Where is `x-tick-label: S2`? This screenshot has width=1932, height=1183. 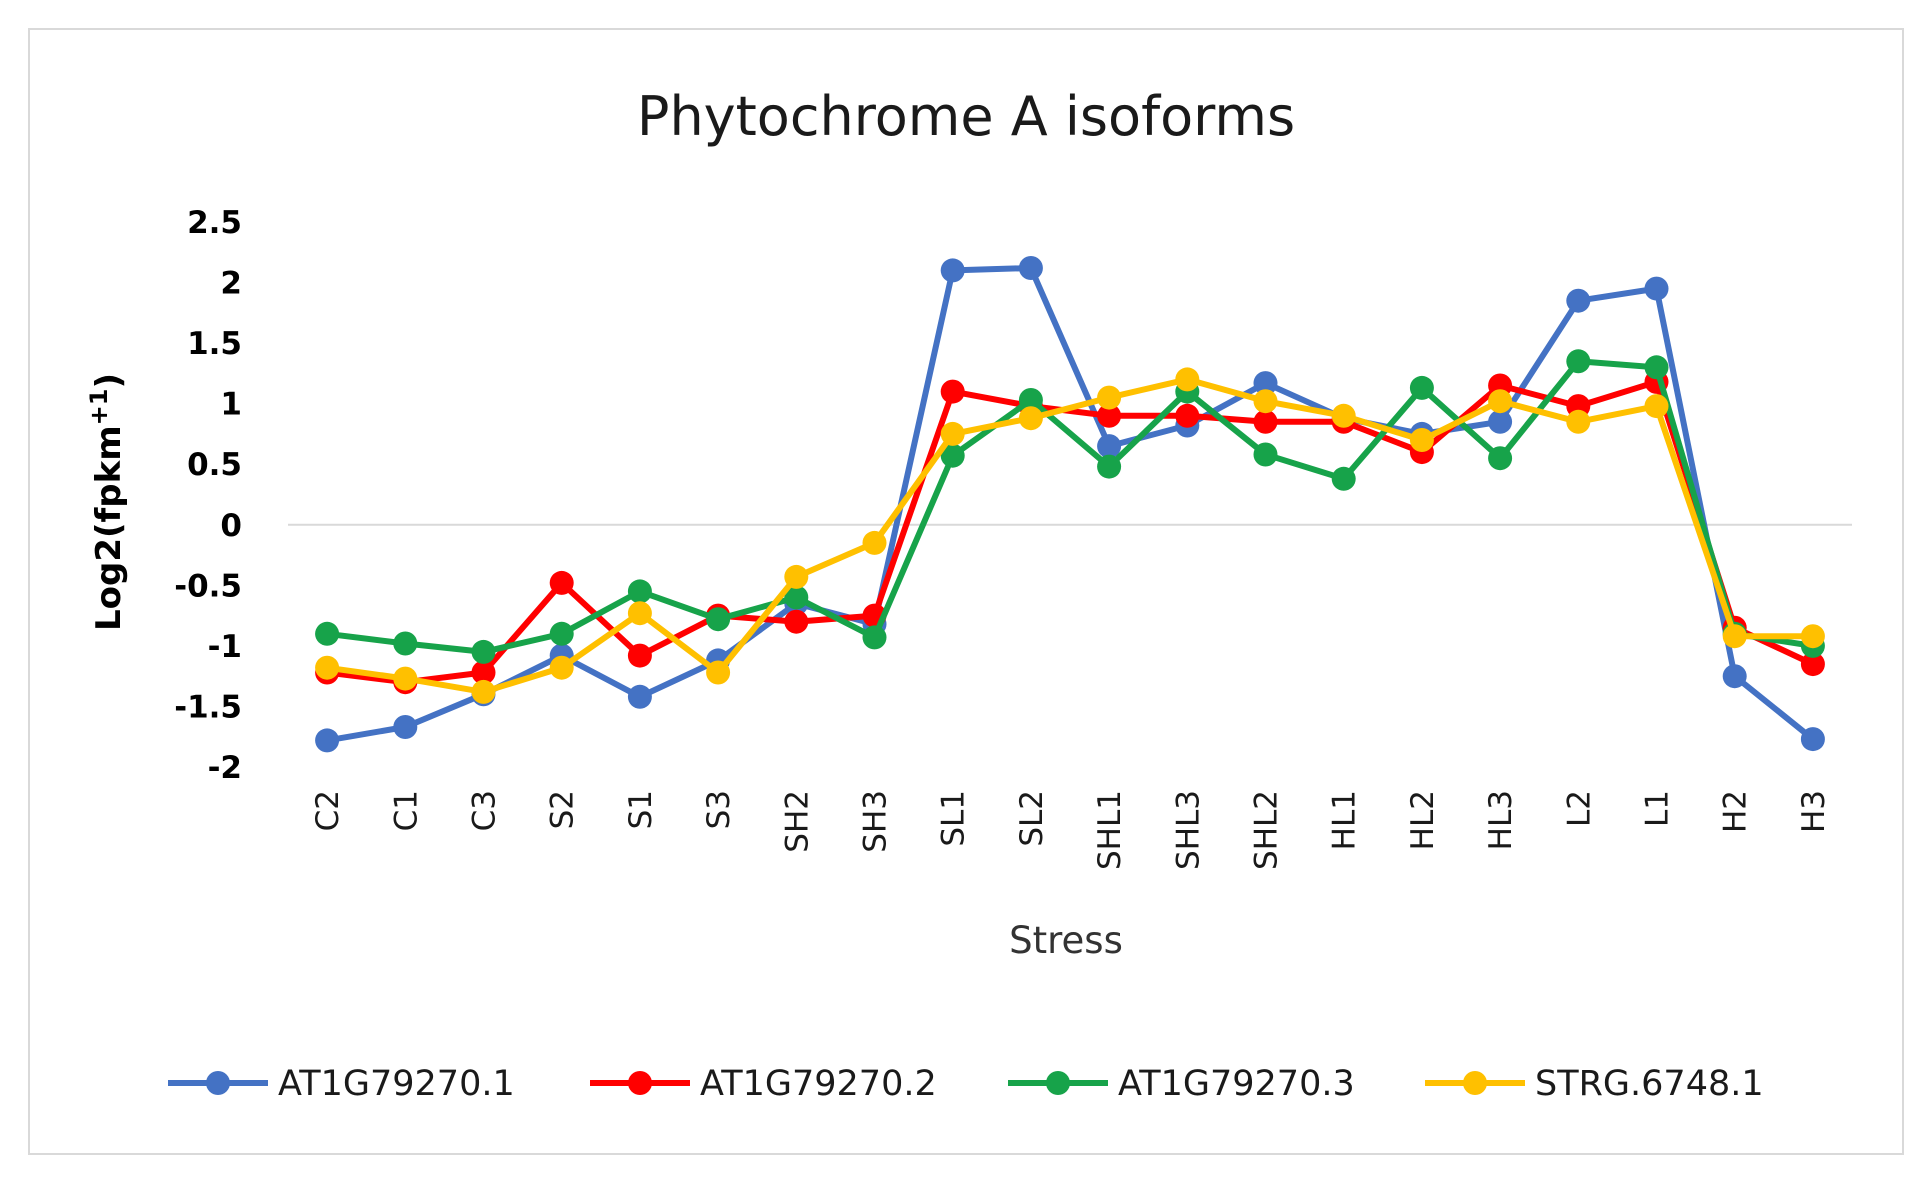 x-tick-label: S2 is located at coordinates (563, 809).